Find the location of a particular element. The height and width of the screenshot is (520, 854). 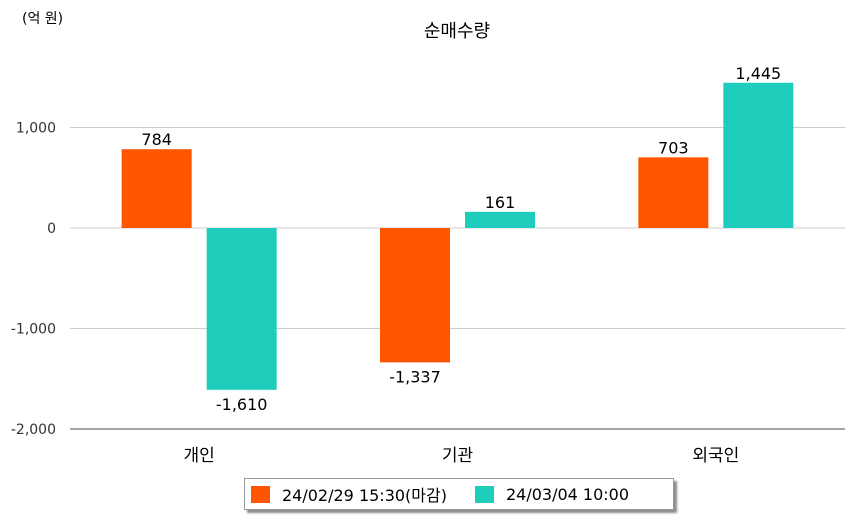

x-tick-label: 외국인 is located at coordinates (715, 456).